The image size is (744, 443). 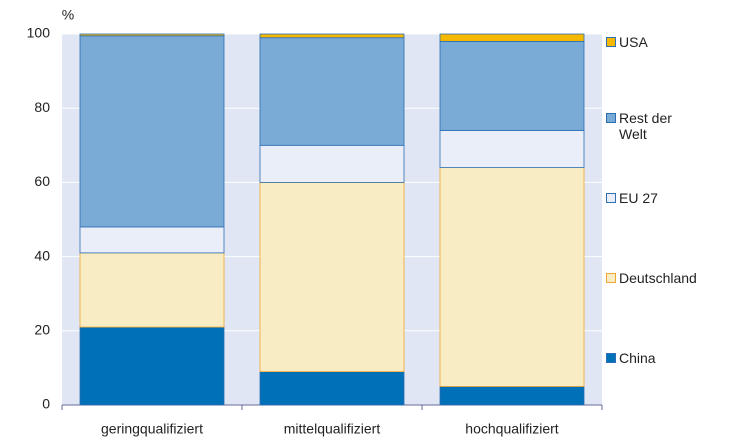 I want to click on legend-label: USA, so click(x=633, y=42).